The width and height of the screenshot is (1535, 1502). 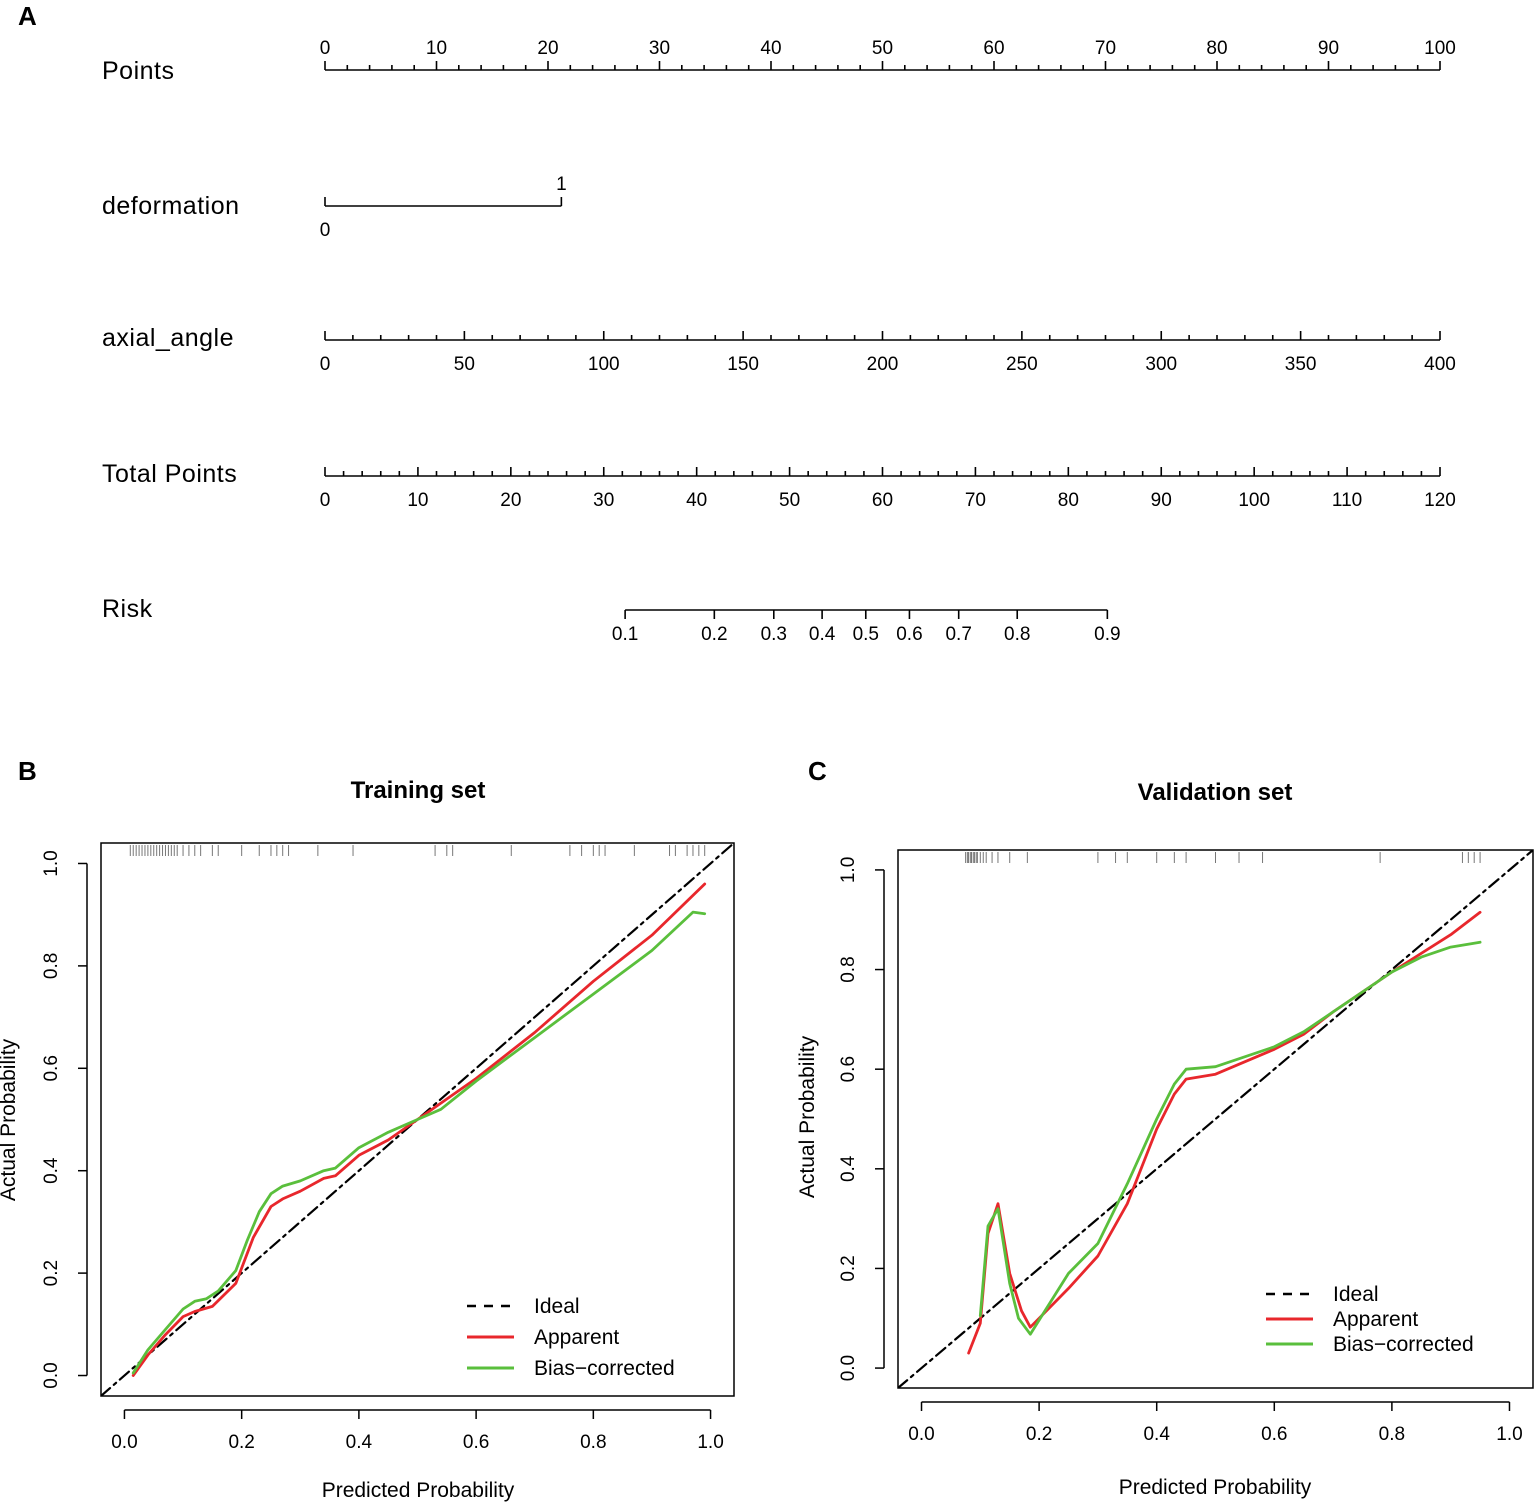 What do you see at coordinates (1017, 634) in the screenshot?
I see `nomogram-tick-label-risk: 0.8` at bounding box center [1017, 634].